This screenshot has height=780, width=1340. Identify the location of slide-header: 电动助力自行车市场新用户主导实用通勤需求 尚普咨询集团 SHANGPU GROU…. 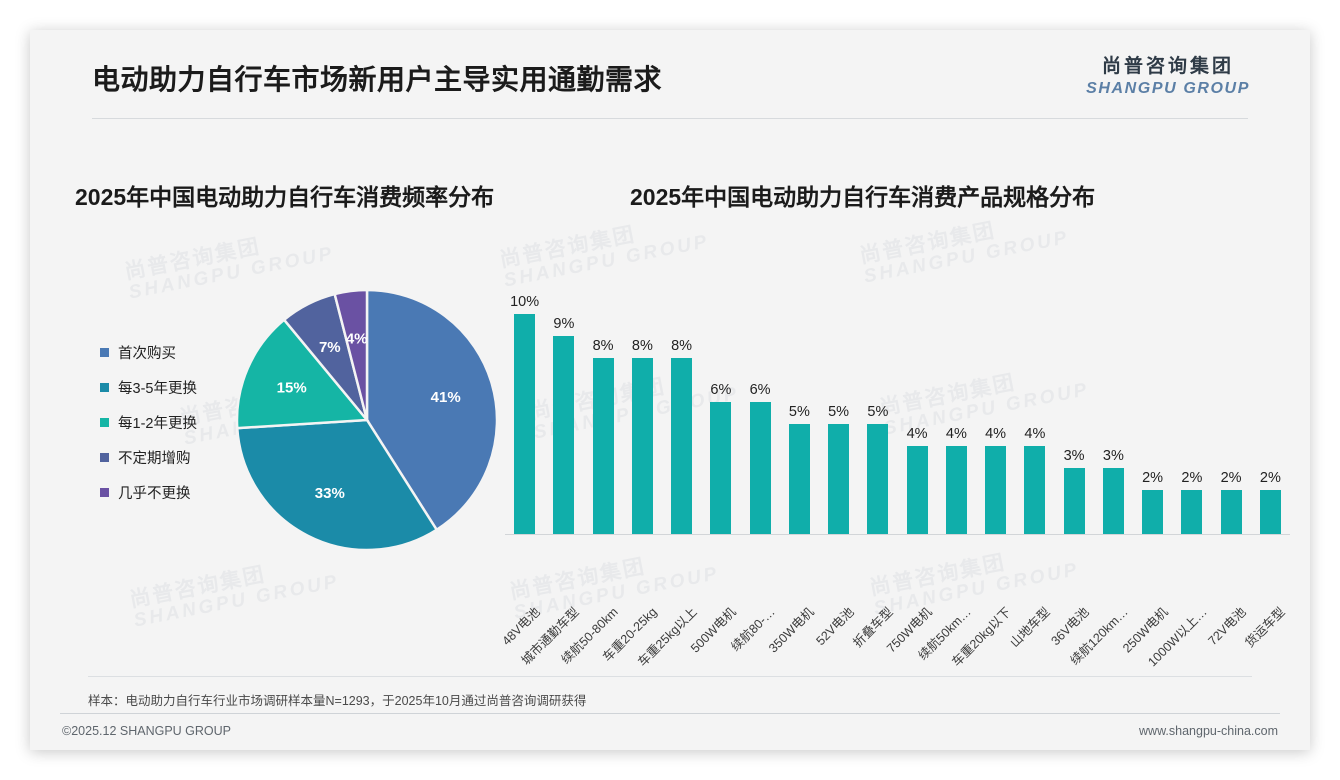
(670, 76).